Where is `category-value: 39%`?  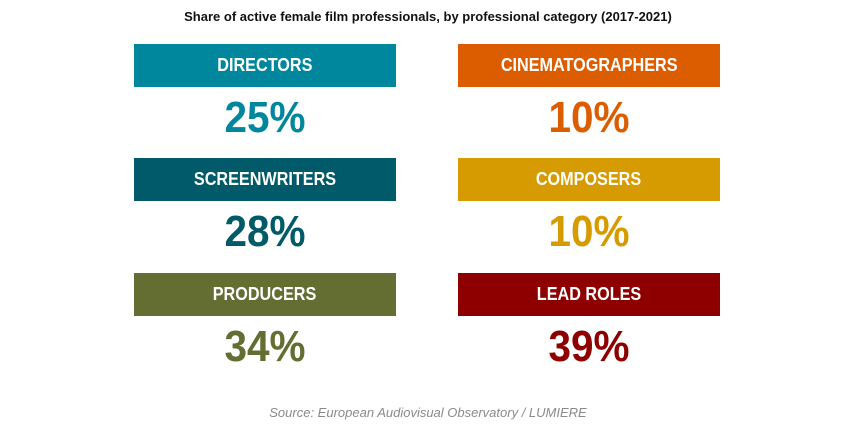
category-value: 39% is located at coordinates (589, 347).